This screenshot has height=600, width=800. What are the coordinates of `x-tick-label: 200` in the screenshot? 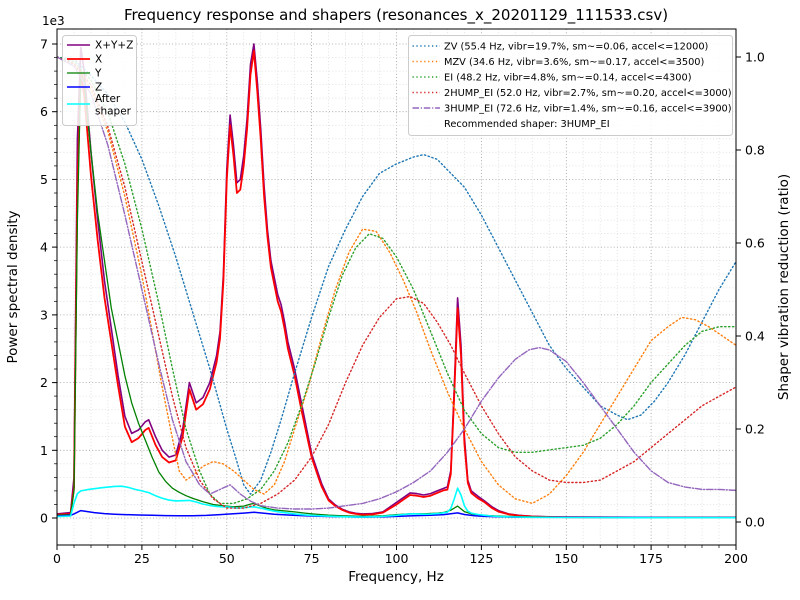 It's located at (736, 558).